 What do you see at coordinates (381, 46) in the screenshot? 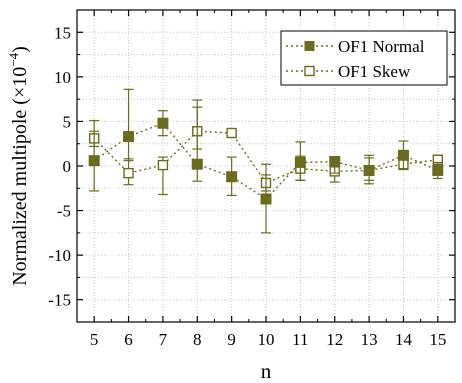
I see `legend-label: OF1 Normal` at bounding box center [381, 46].